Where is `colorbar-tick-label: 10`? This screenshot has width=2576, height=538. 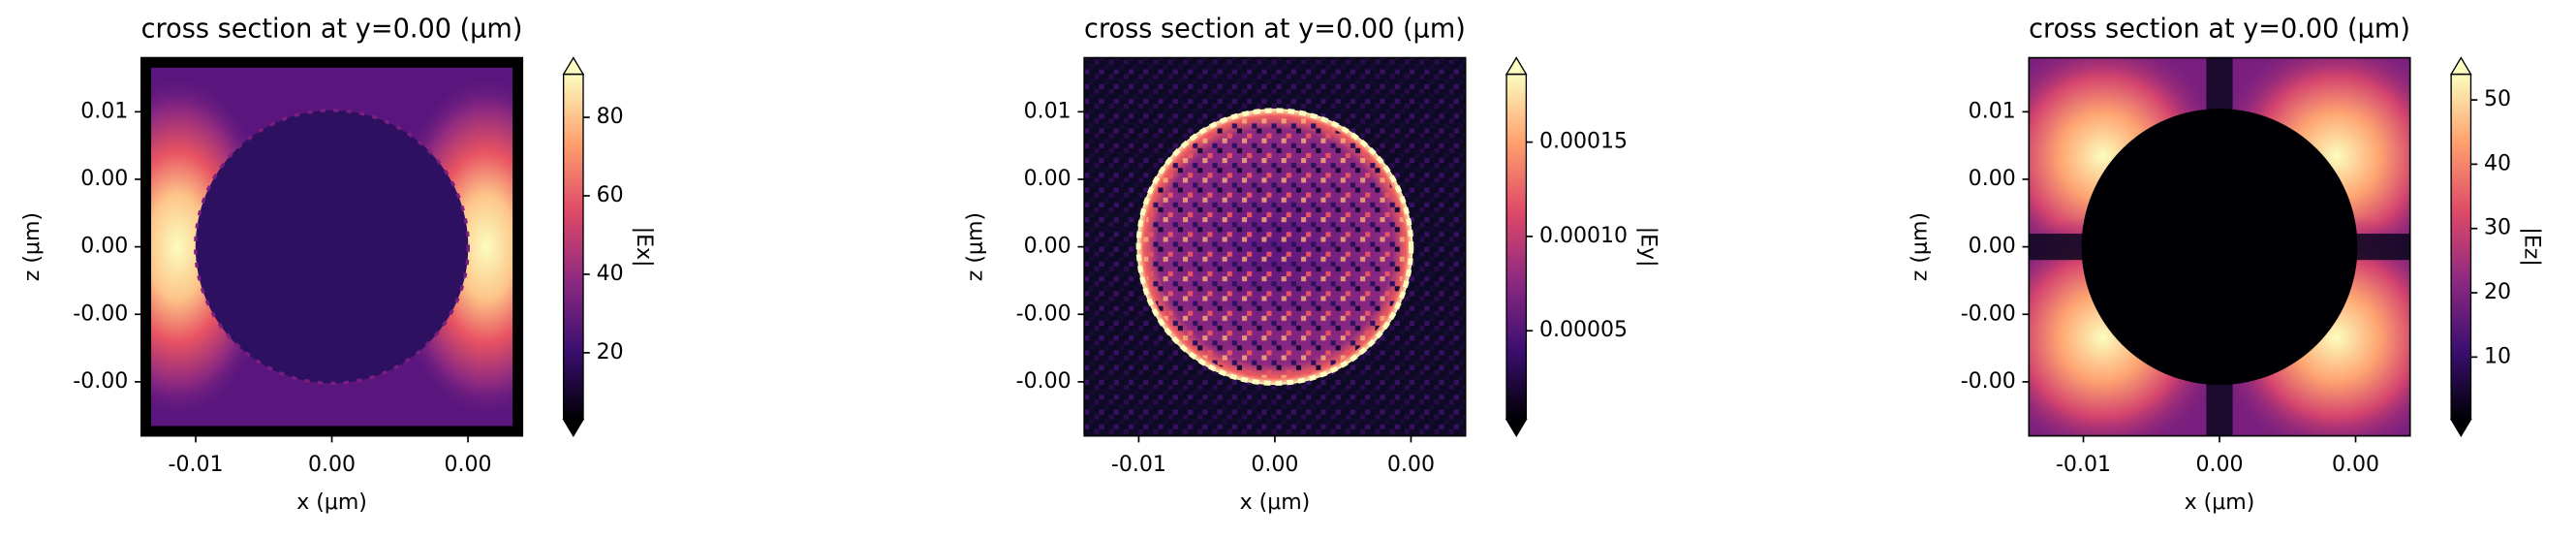
colorbar-tick-label: 10 is located at coordinates (2497, 356).